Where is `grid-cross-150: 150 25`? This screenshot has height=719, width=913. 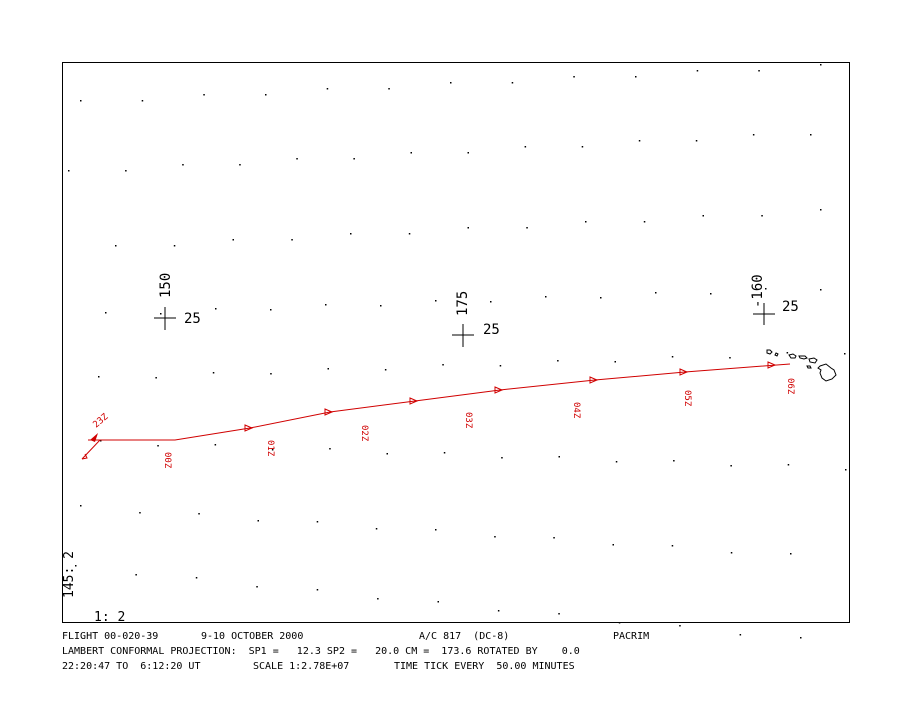 grid-cross-150: 150 25 is located at coordinates (177, 301).